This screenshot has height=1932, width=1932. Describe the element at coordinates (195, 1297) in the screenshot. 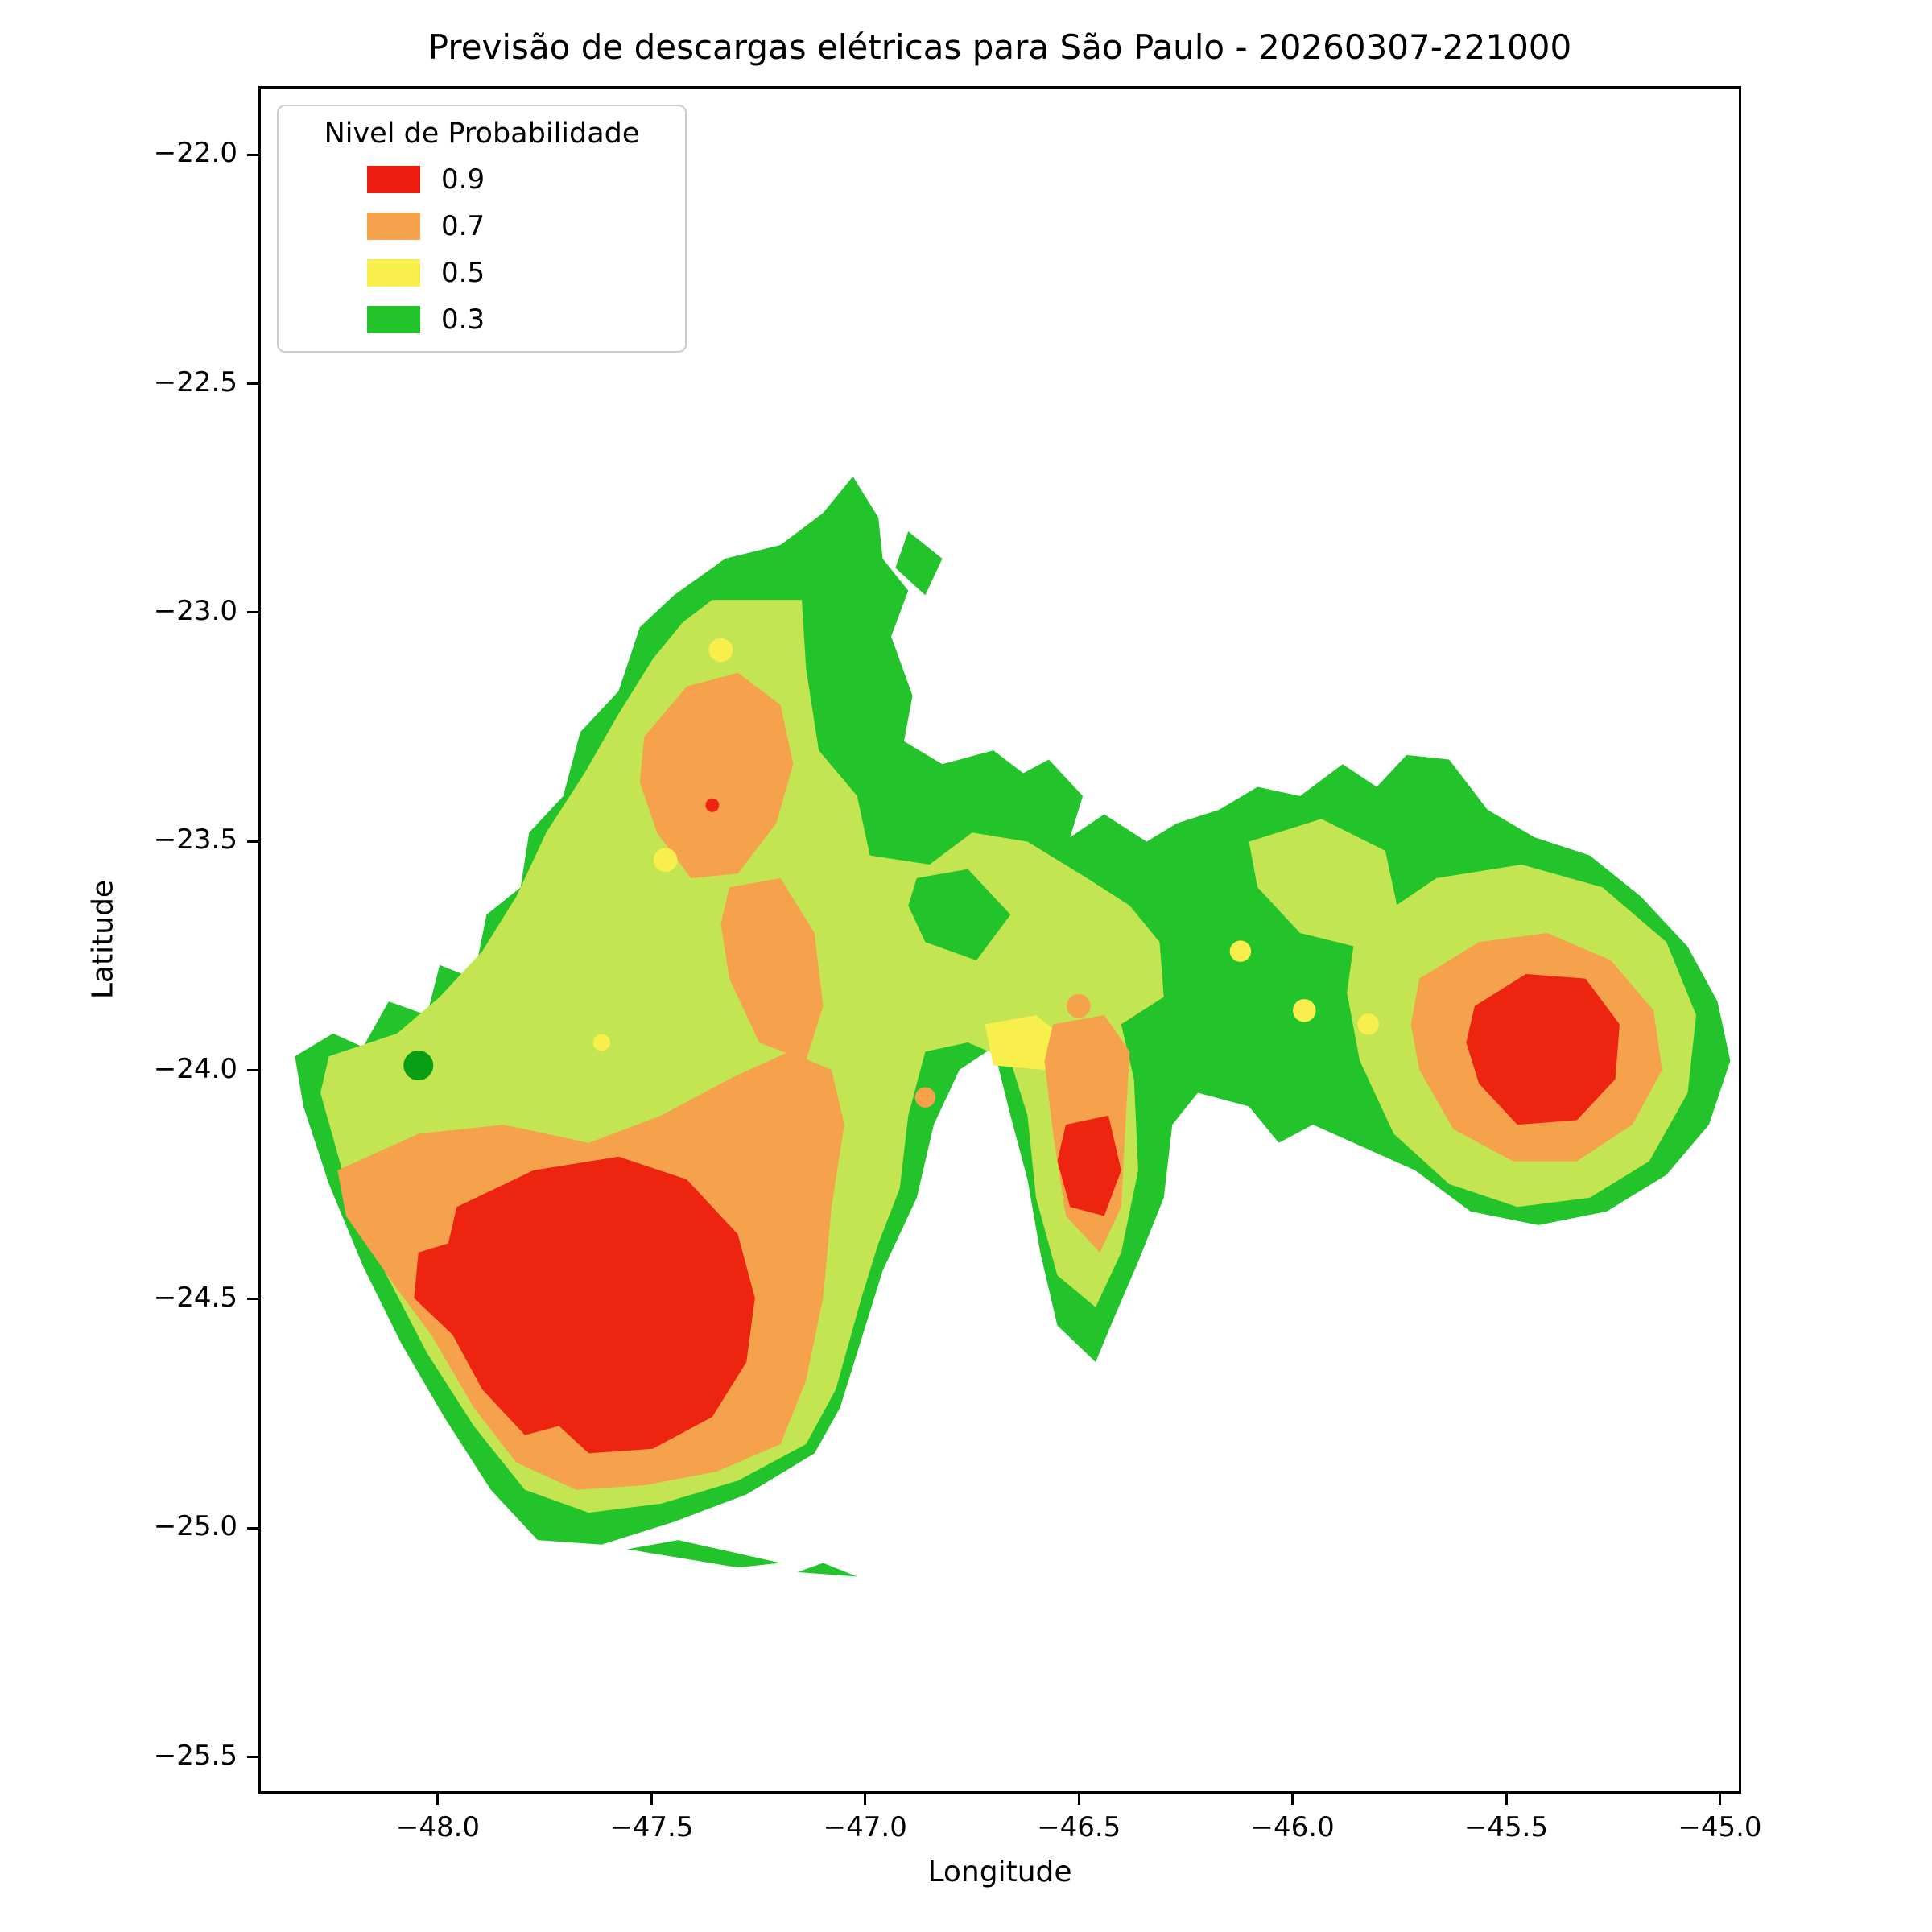

I see `y-tick-label: −24.5` at that location.